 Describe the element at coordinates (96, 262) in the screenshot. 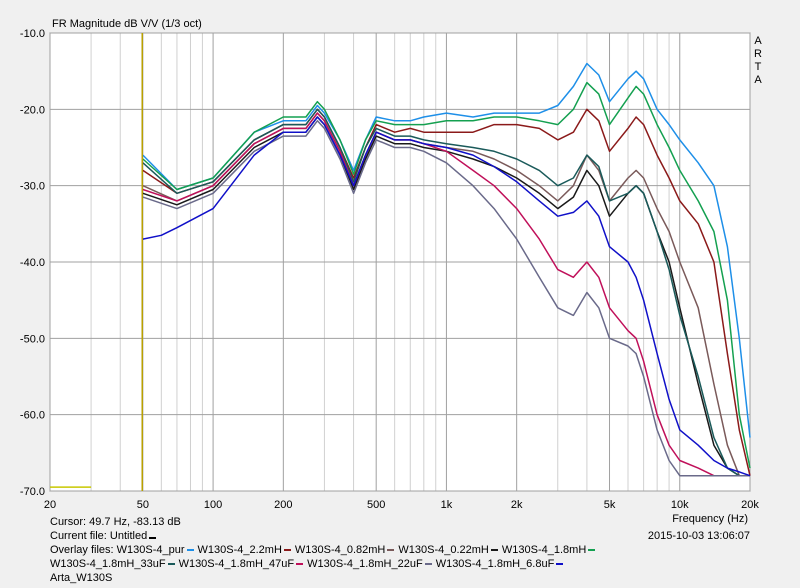

I see `cursor-group` at that location.